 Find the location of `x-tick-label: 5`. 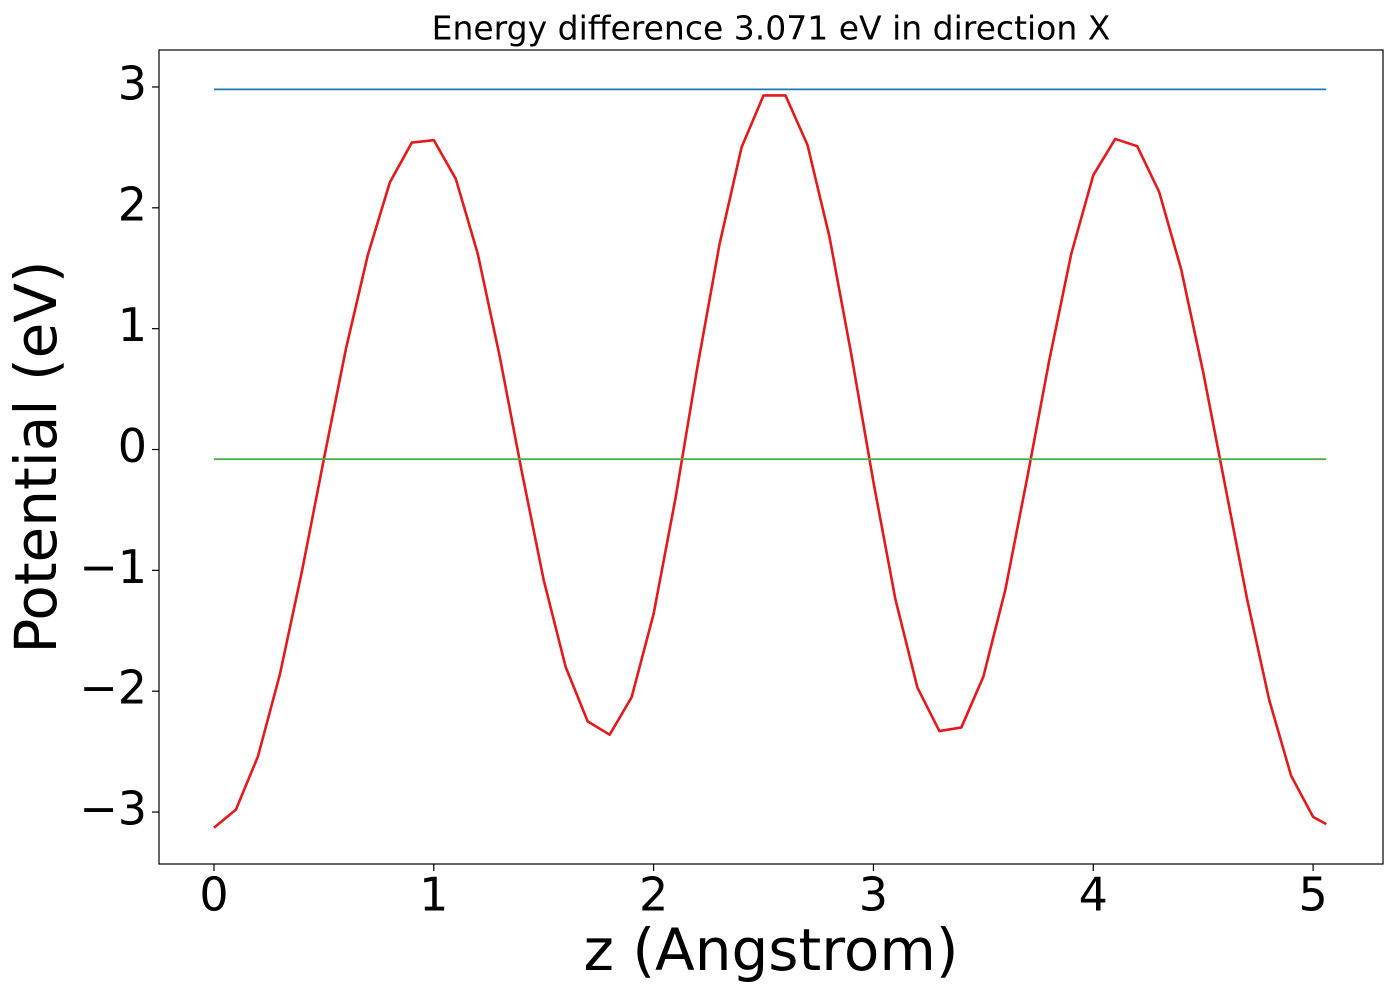

x-tick-label: 5 is located at coordinates (1312, 895).